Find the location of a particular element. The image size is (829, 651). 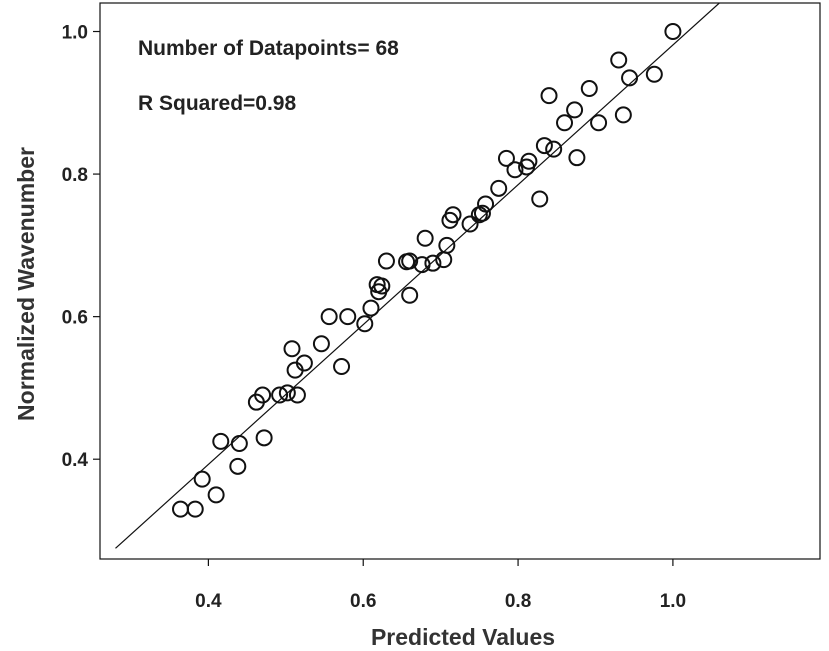

x-tick-label-4: 1.0 is located at coordinates (673, 601).